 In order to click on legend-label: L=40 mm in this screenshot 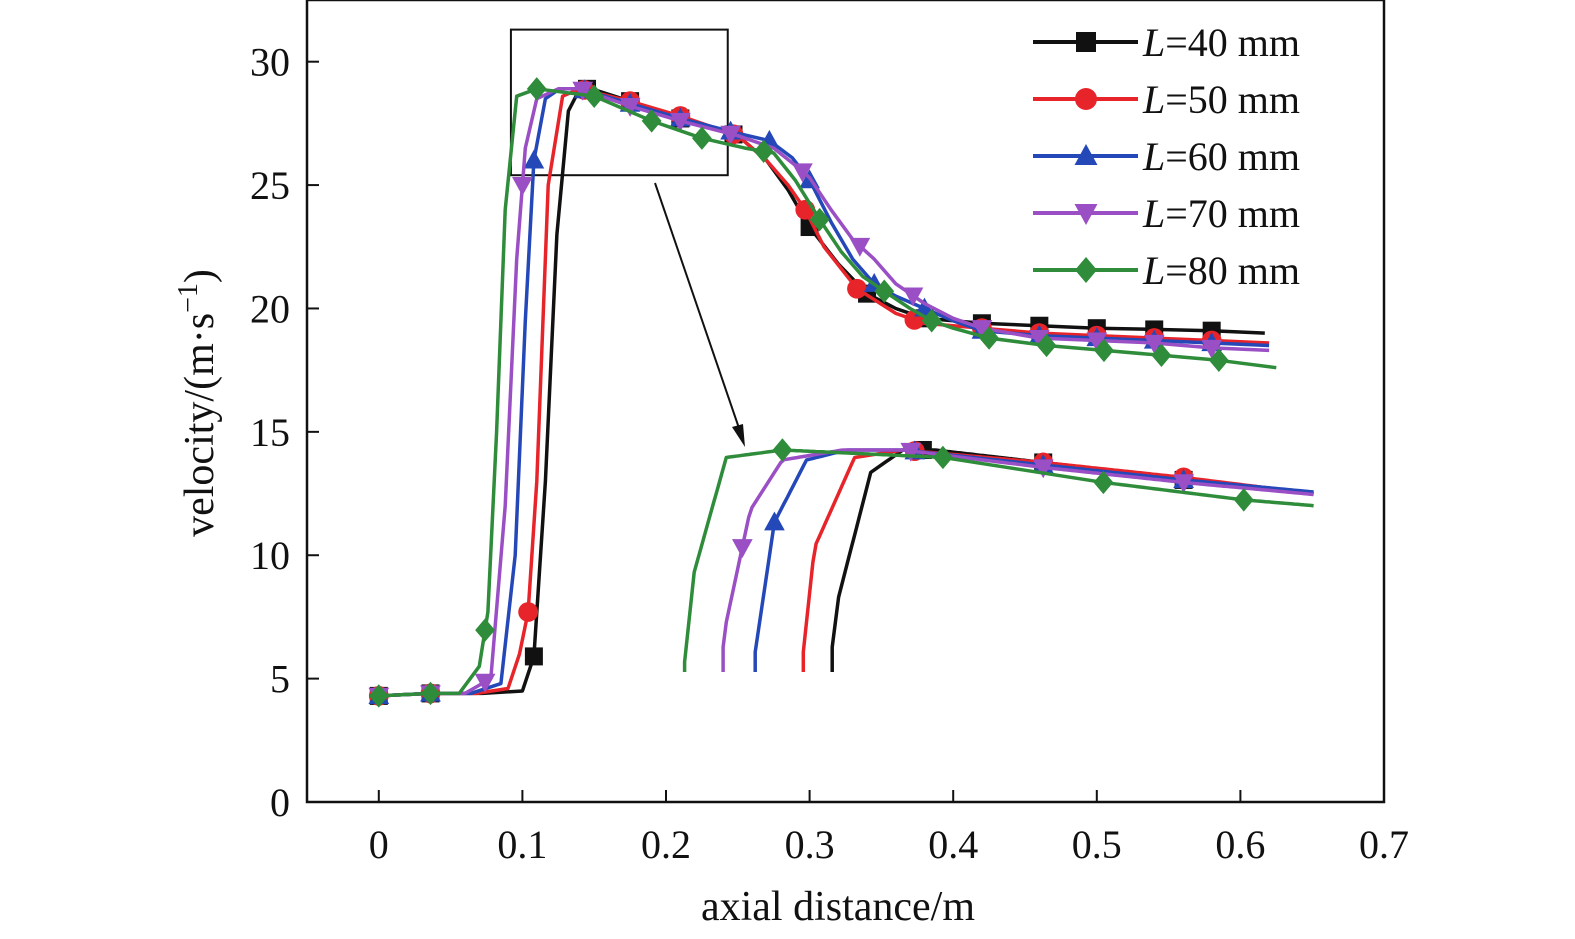, I will do `click(1221, 42)`.